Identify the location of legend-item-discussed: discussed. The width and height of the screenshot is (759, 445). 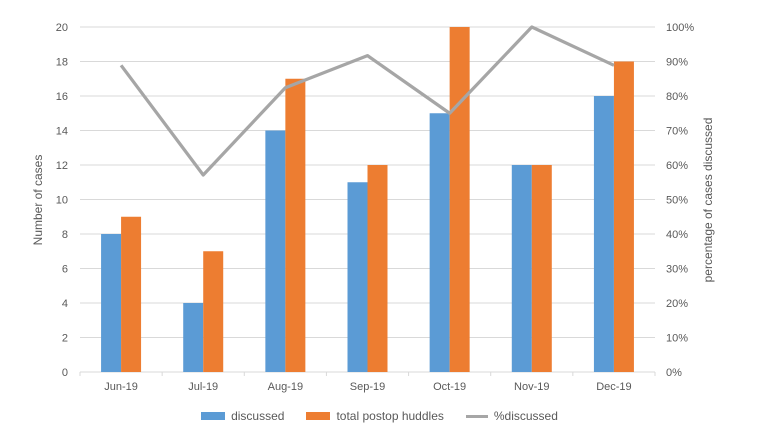
(242, 416).